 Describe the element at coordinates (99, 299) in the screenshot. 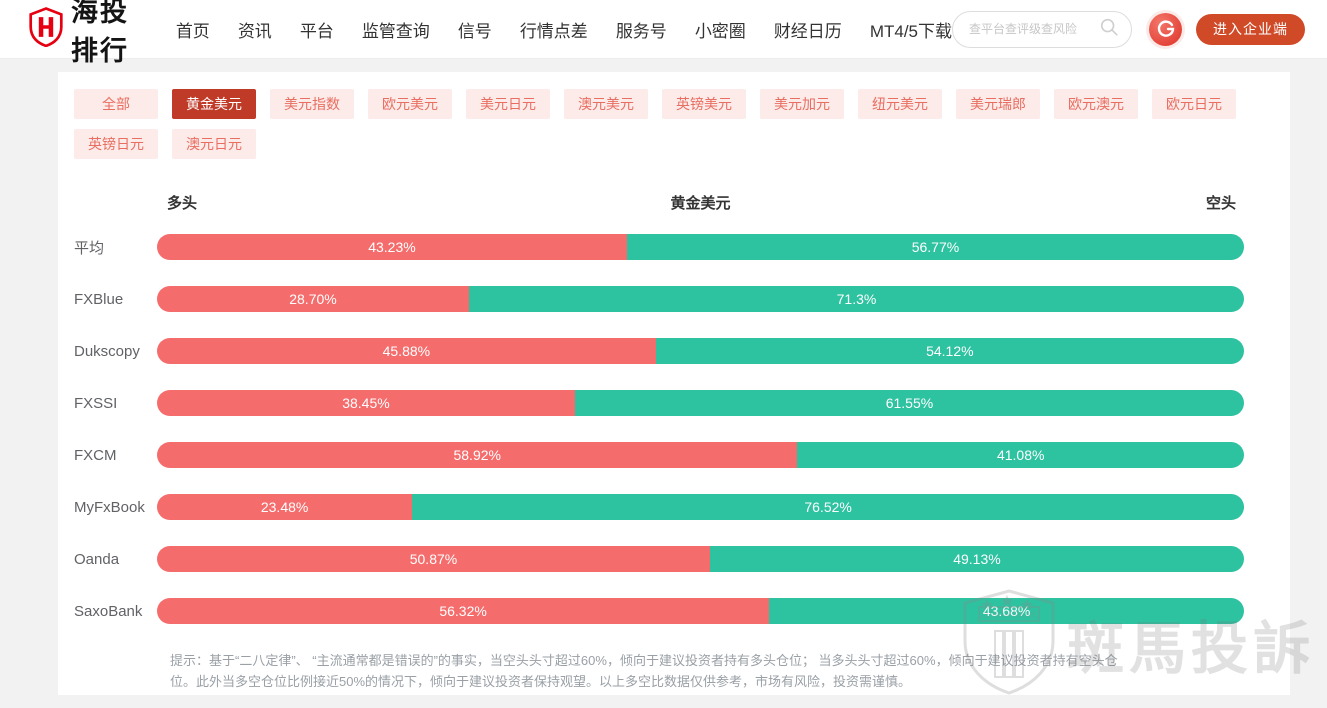

I see `broker-label: FXBlue` at that location.